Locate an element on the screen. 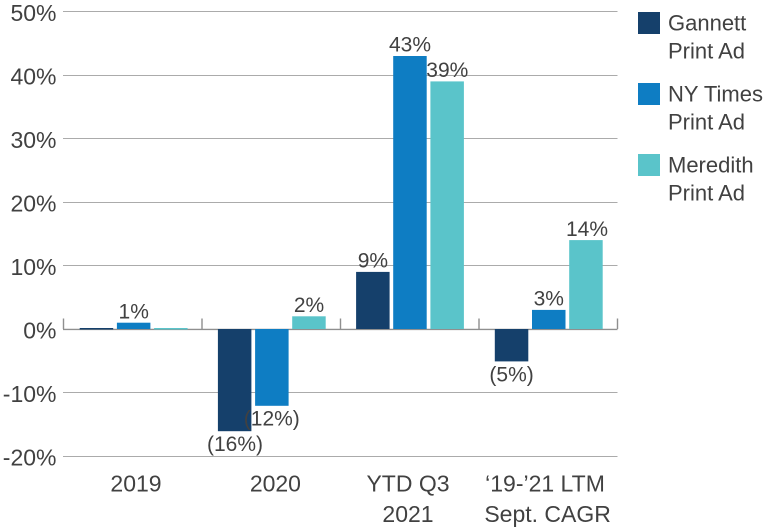  svg-text: 3% is located at coordinates (549, 299).